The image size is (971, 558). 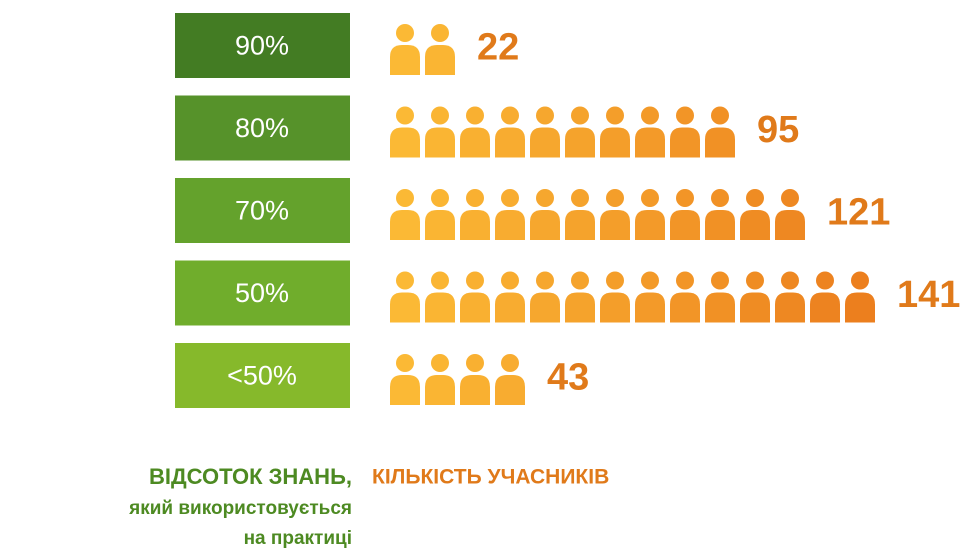 What do you see at coordinates (928, 295) in the screenshot?
I see `value-label: 141` at bounding box center [928, 295].